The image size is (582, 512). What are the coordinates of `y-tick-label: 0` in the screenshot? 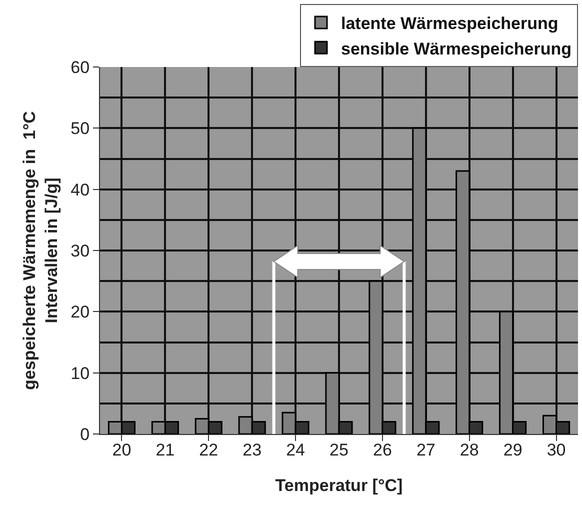 It's located at (85, 434).